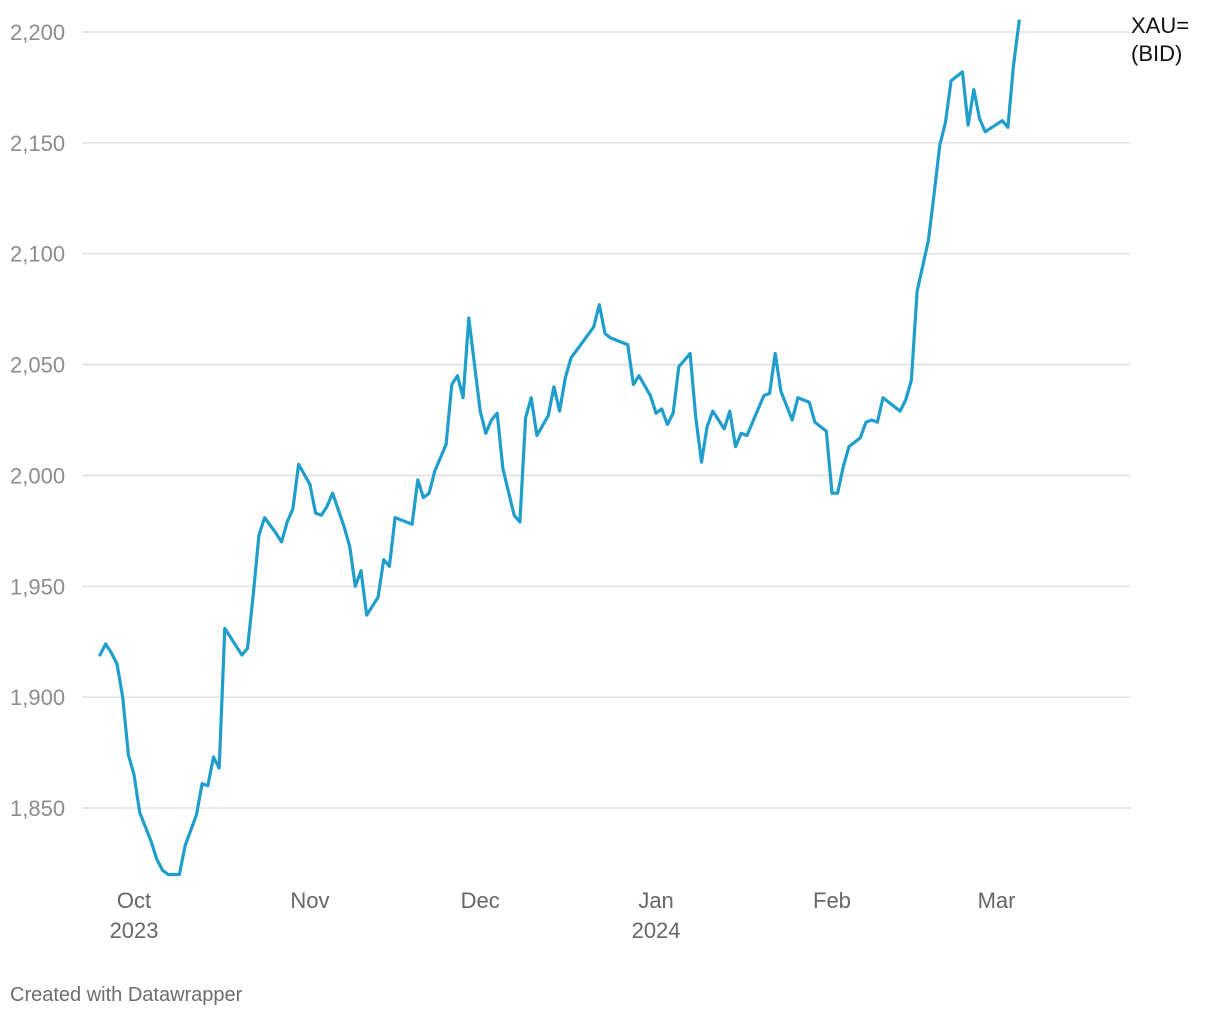 The width and height of the screenshot is (1220, 1020). Describe the element at coordinates (126, 995) in the screenshot. I see `datawrapper-credit: Created with Datawrapper` at that location.